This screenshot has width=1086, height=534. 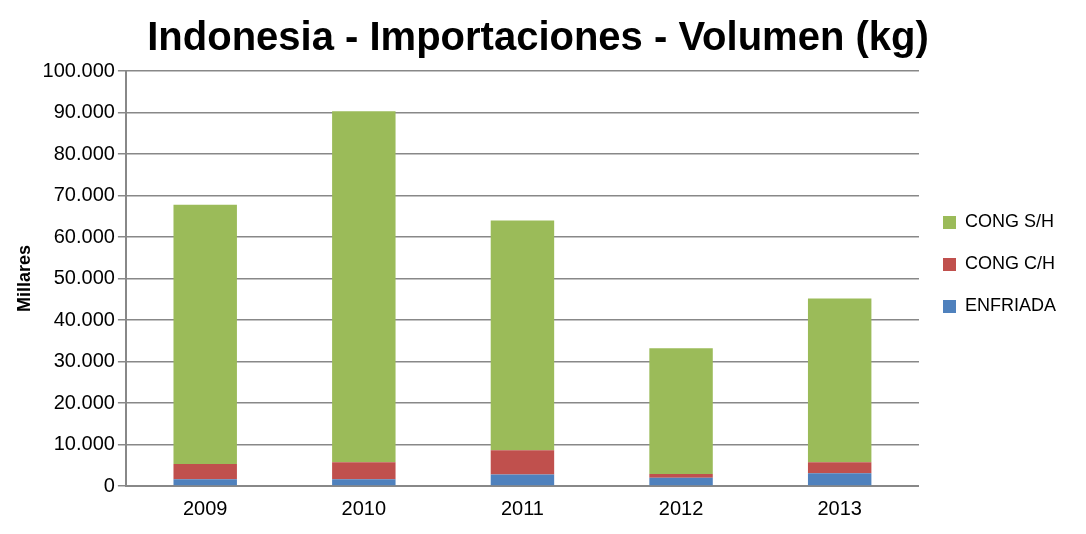 I want to click on x-tick-label: 2011, so click(x=522, y=507).